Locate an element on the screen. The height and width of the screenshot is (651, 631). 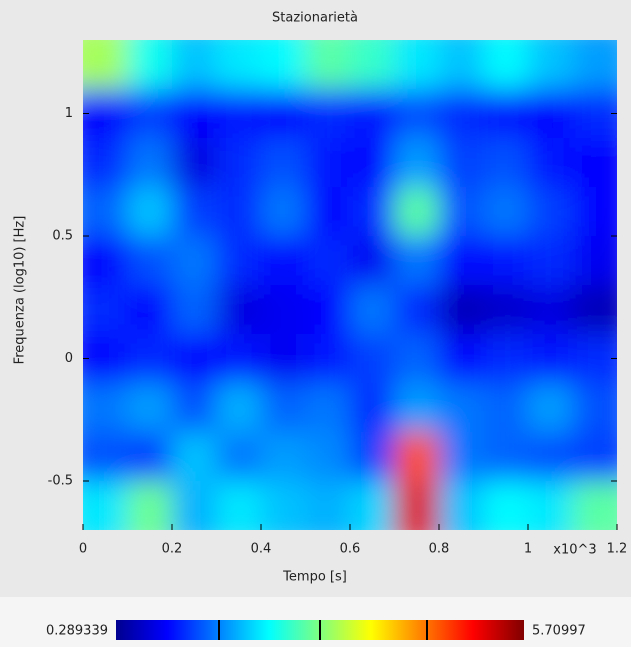
x-tick-label: 0 is located at coordinates (83, 549).